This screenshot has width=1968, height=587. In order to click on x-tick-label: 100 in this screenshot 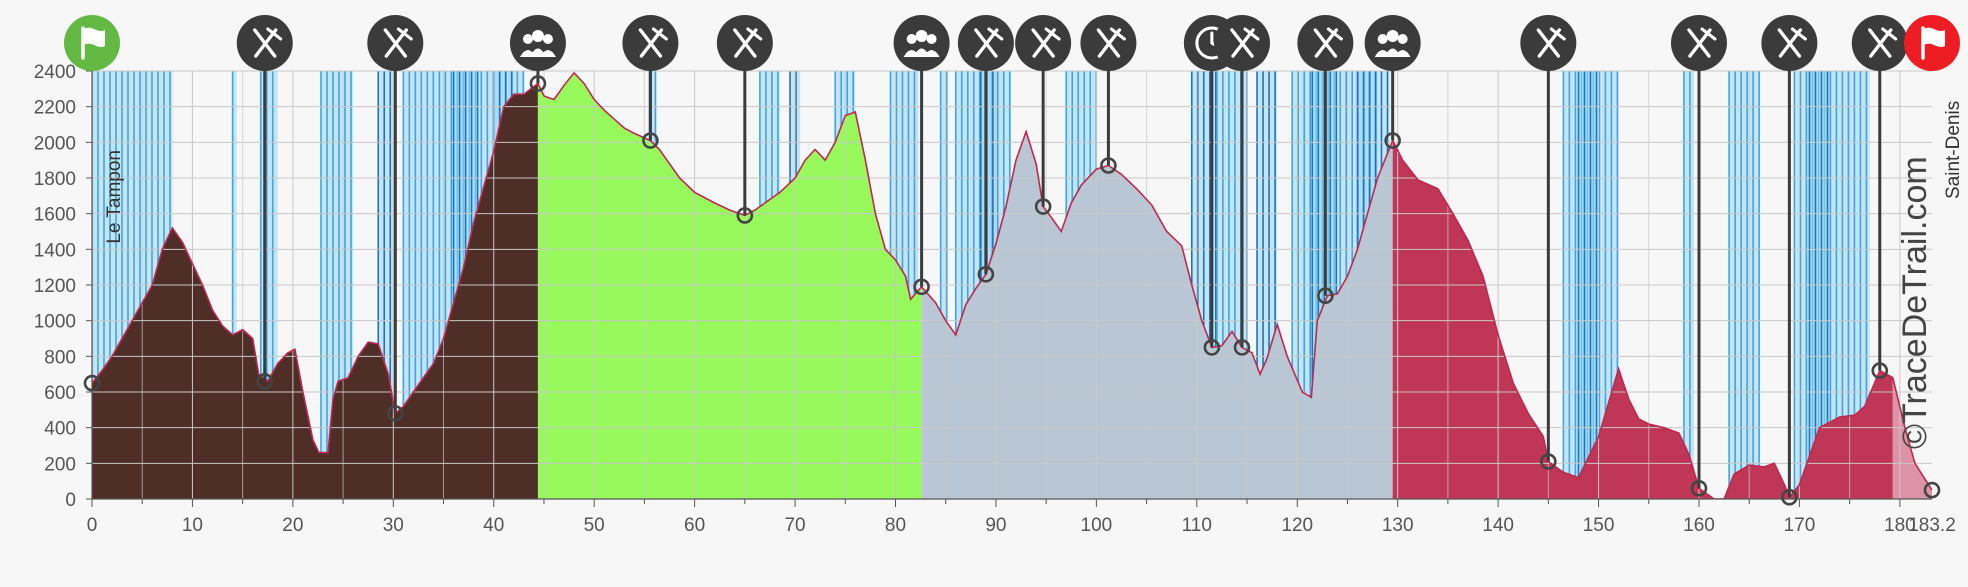, I will do `click(1097, 525)`.